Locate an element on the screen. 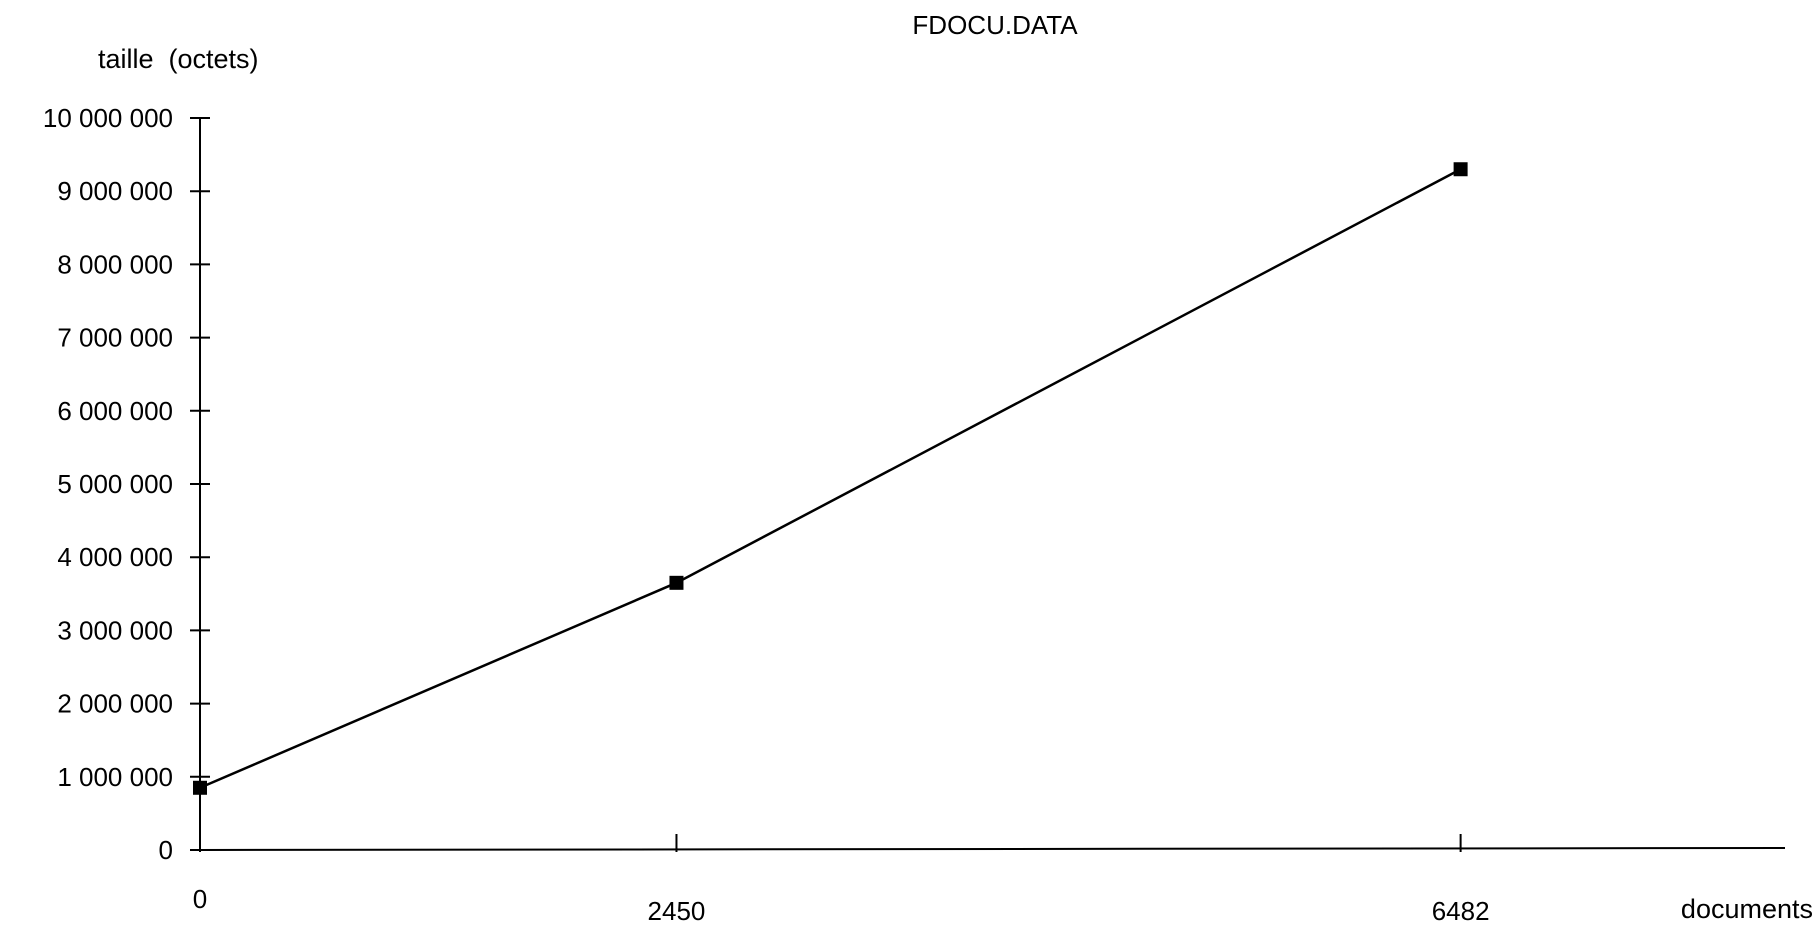  y-tick-label: 10 000 000 is located at coordinates (108, 118).